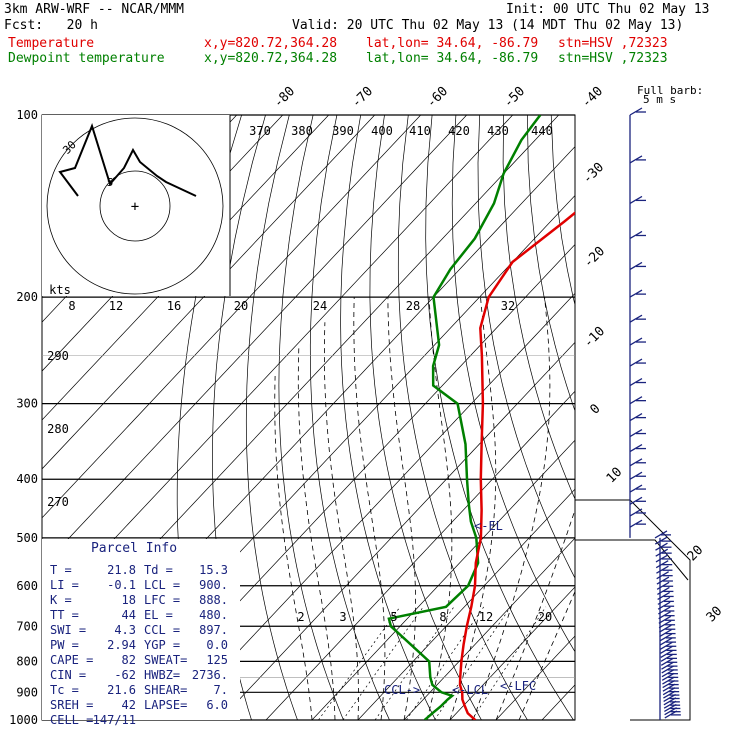 The height and width of the screenshot is (740, 740). Describe the element at coordinates (508, 306) in the screenshot. I see `speed-ring-label: 32` at that location.